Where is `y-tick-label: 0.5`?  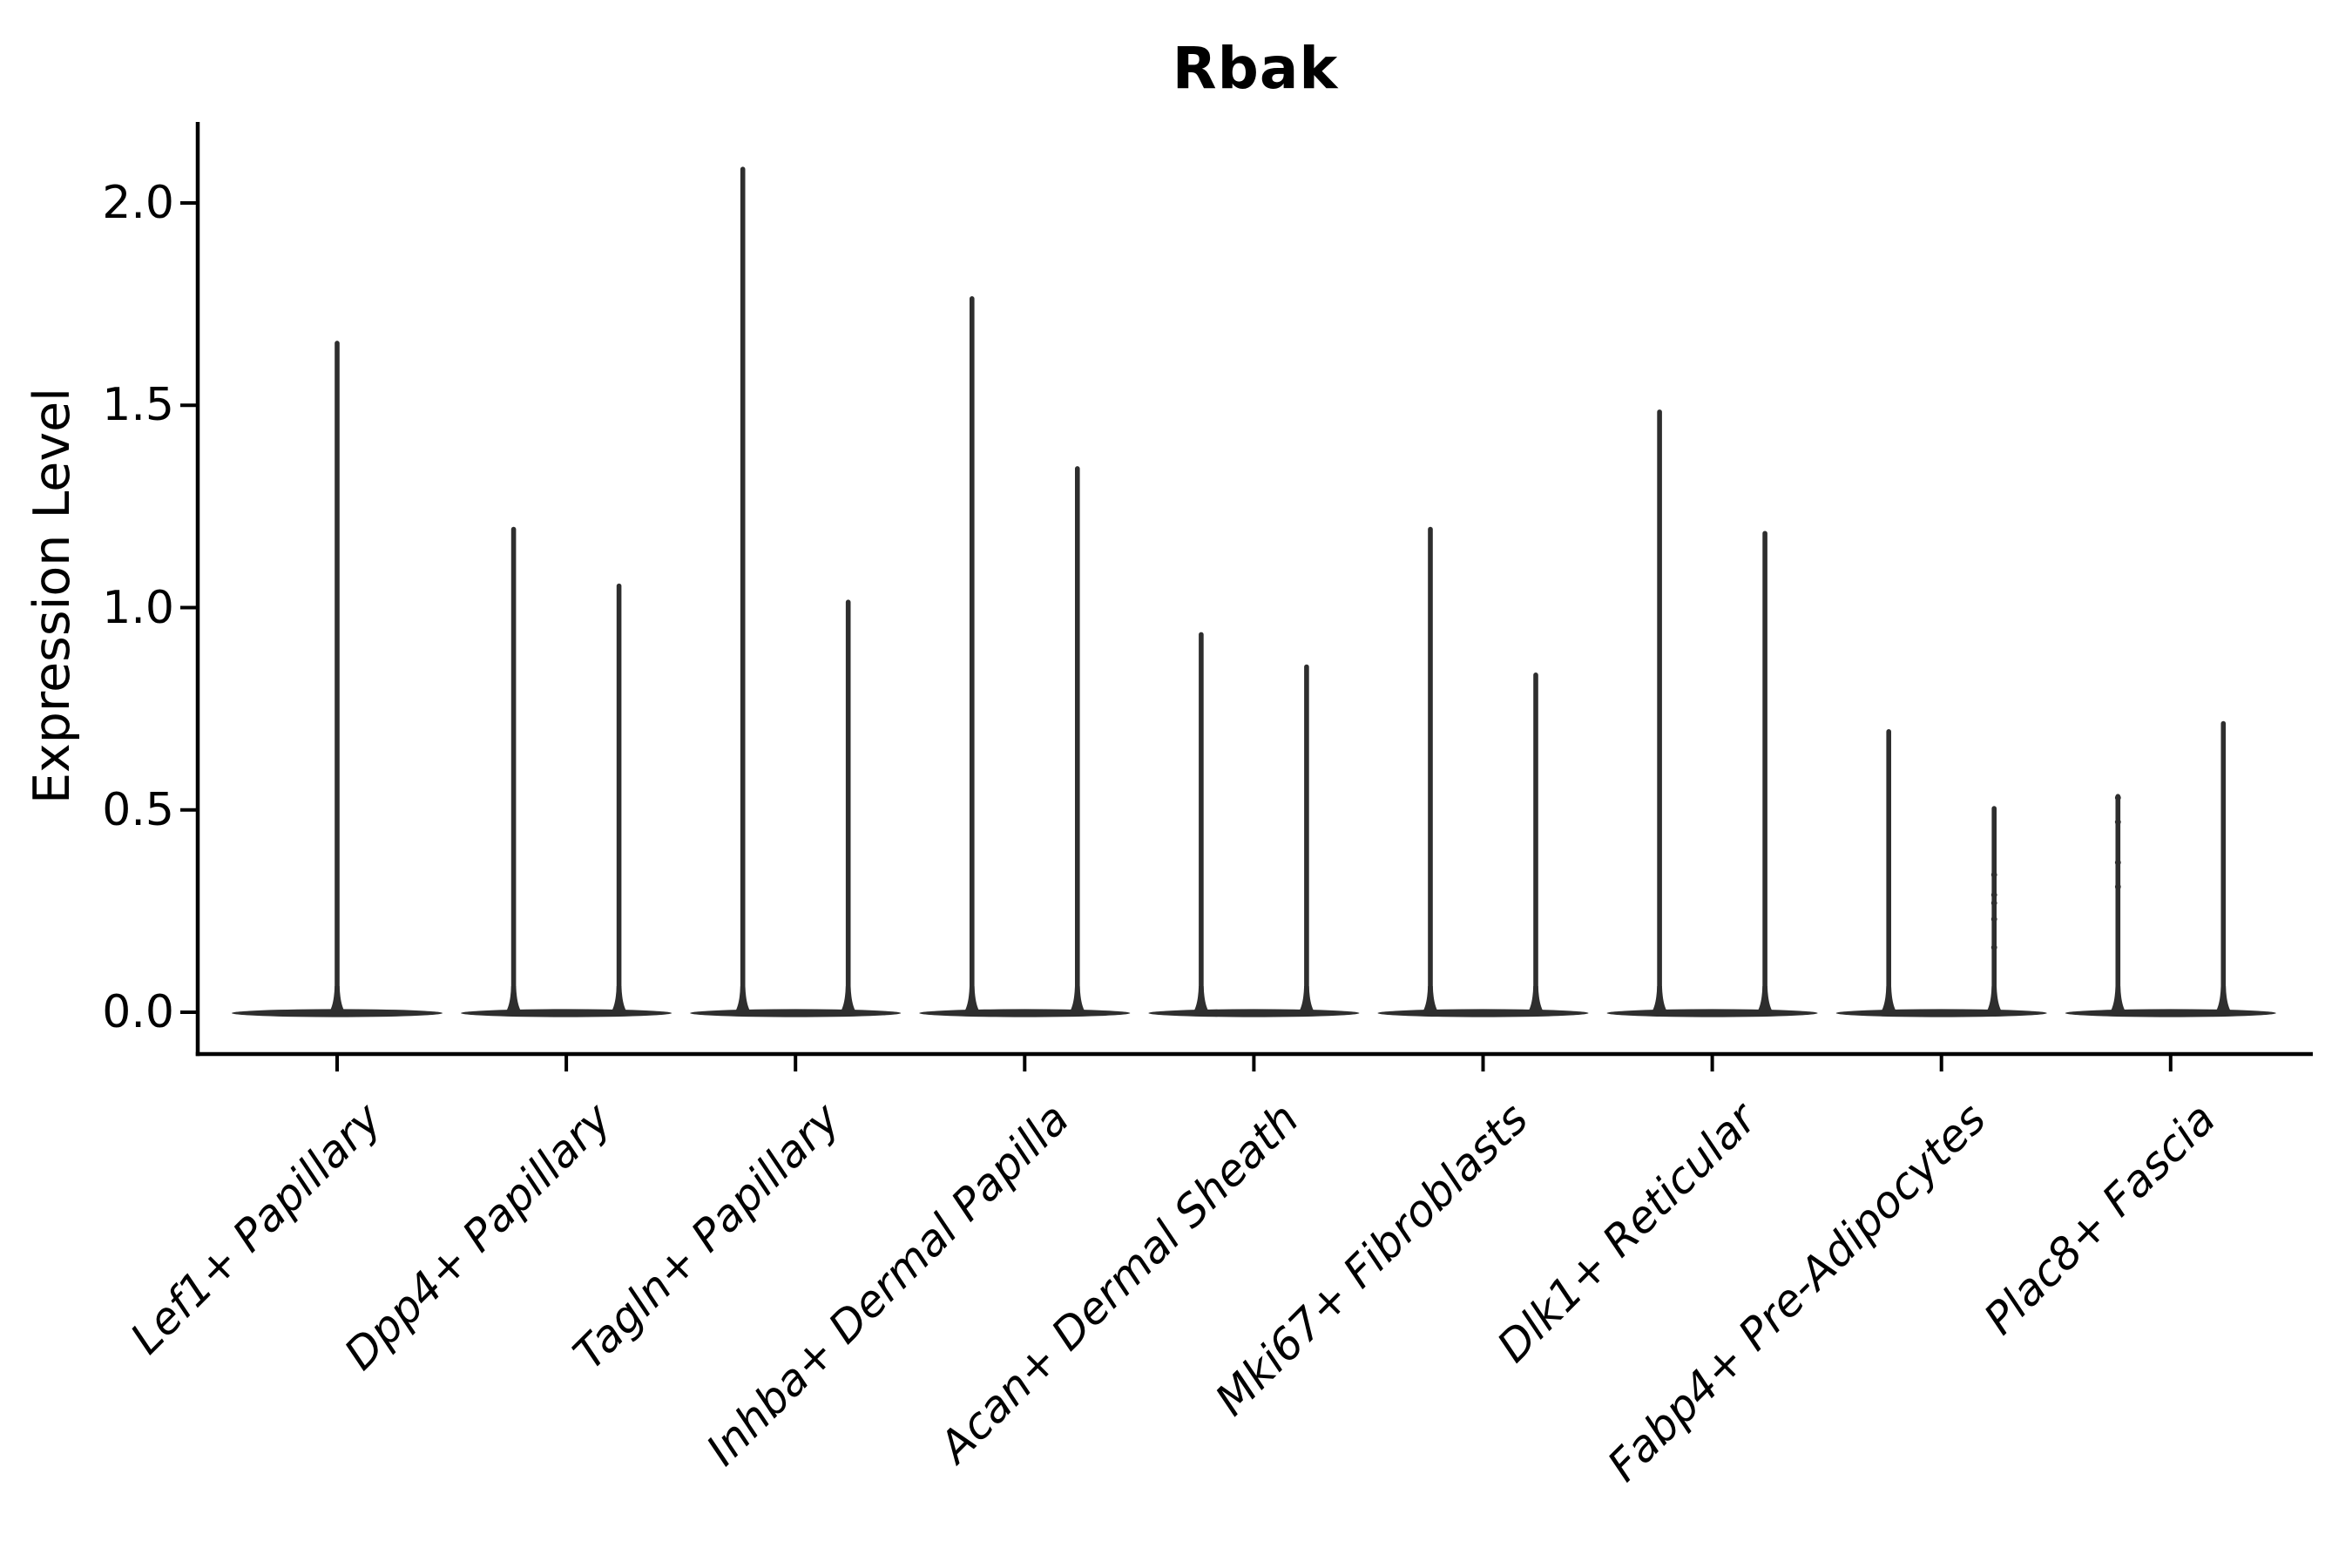
y-tick-label: 0.5 is located at coordinates (138, 810).